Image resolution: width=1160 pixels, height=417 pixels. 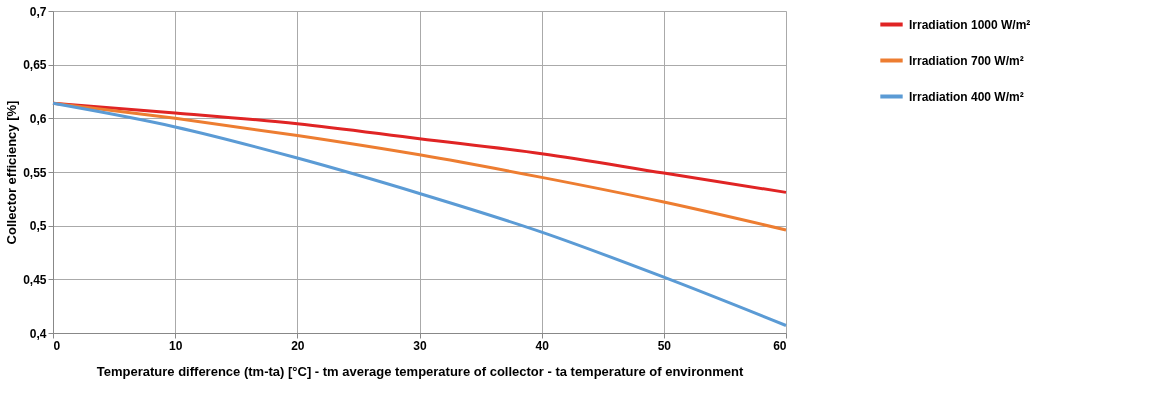 I want to click on y-tick-label: 0,45, so click(x=35, y=279).